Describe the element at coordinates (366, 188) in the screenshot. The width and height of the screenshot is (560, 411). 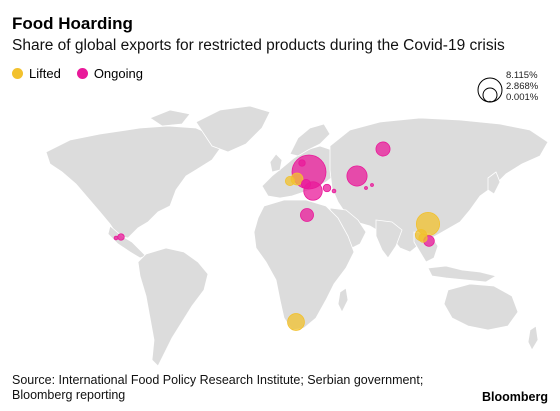
I see `bubble-tajikistan` at that location.